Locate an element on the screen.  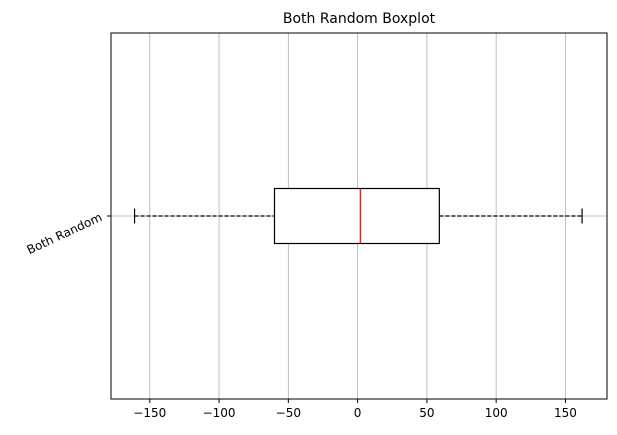
x-tick-label: 50 is located at coordinates (426, 413).